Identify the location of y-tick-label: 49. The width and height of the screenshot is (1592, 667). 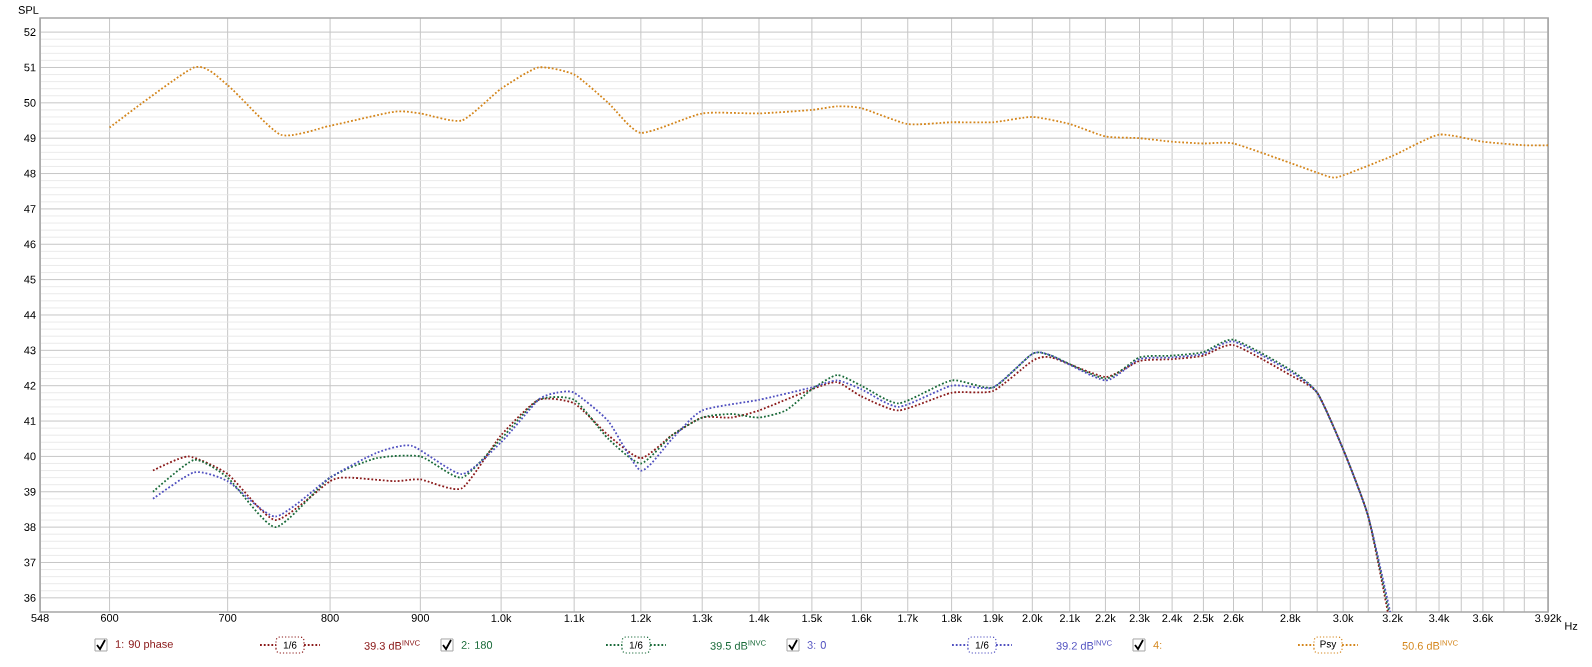
(30, 138).